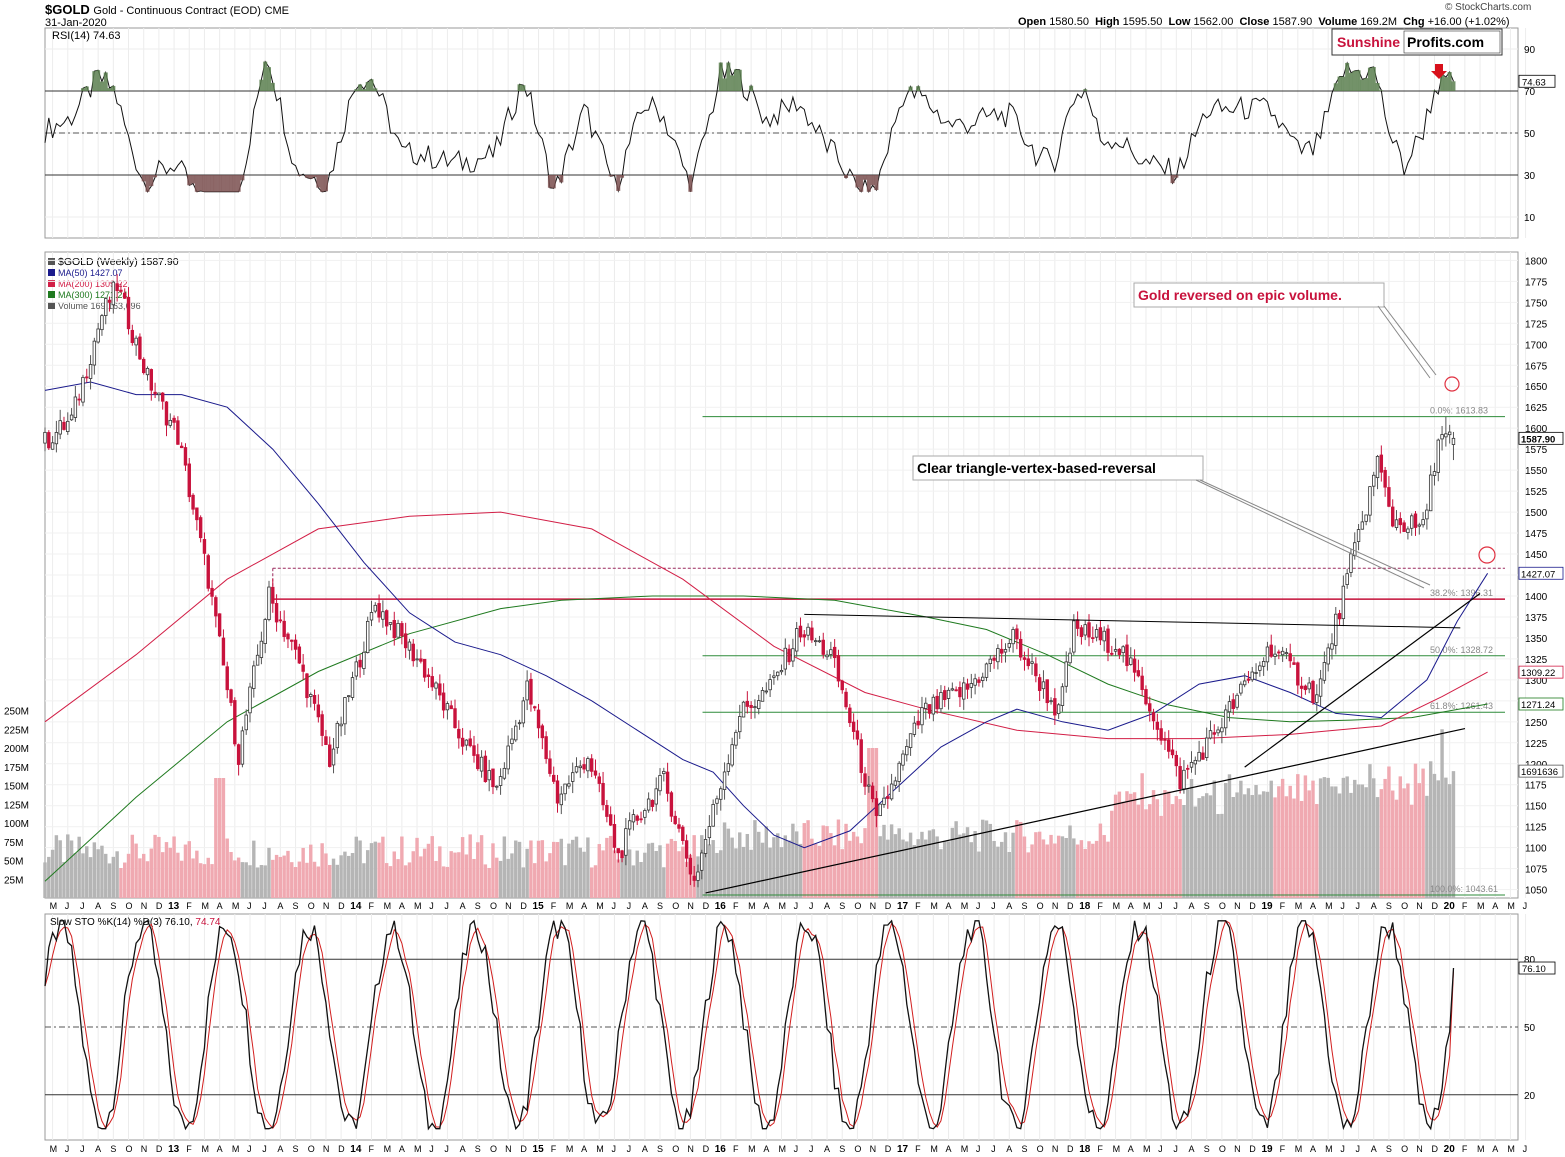 This screenshot has width=1565, height=1157. What do you see at coordinates (113, 1149) in the screenshot?
I see `month-axis-label-bottom: S` at bounding box center [113, 1149].